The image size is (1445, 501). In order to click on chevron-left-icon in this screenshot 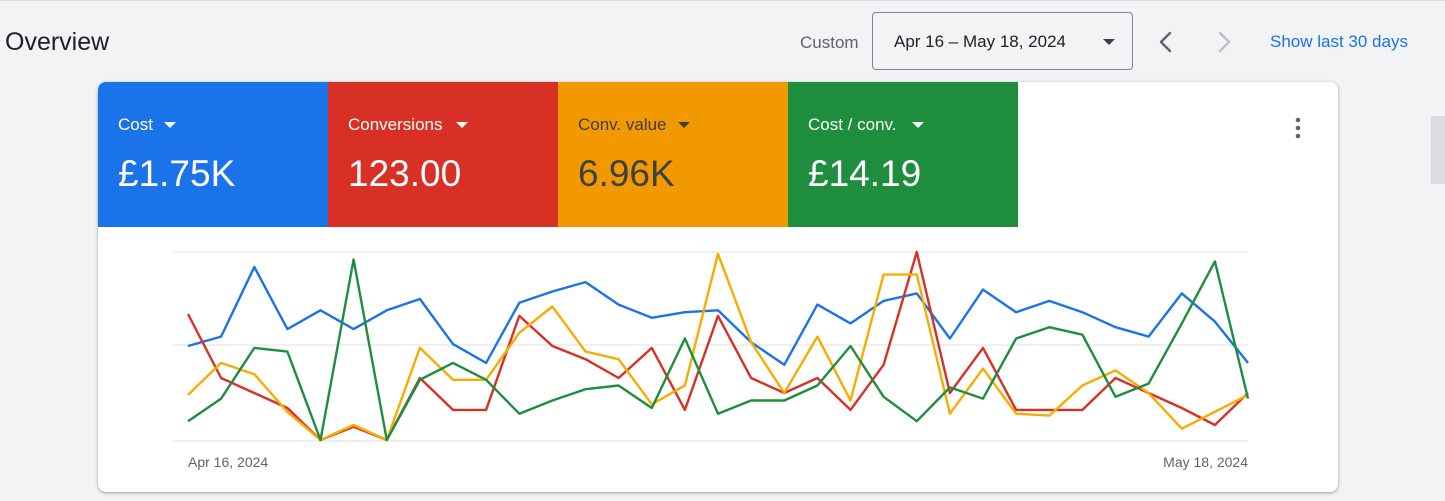, I will do `click(1165, 42)`.